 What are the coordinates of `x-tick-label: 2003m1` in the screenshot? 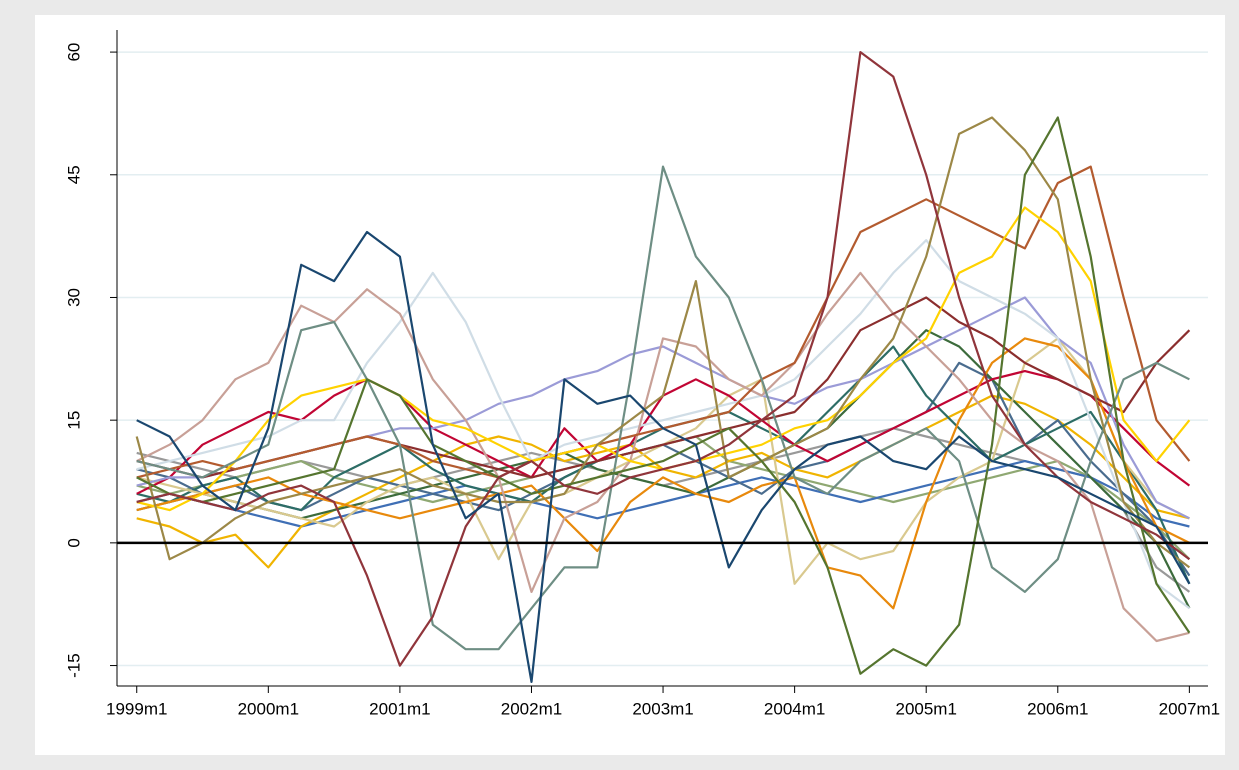 It's located at (662, 708).